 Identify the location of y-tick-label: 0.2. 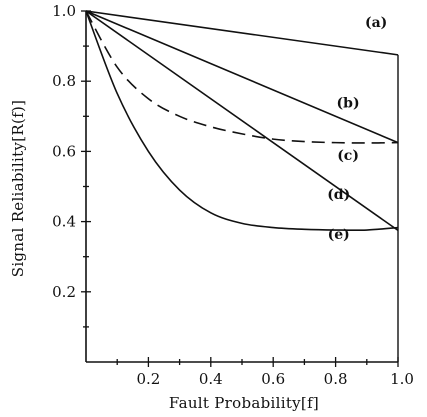
(64, 292).